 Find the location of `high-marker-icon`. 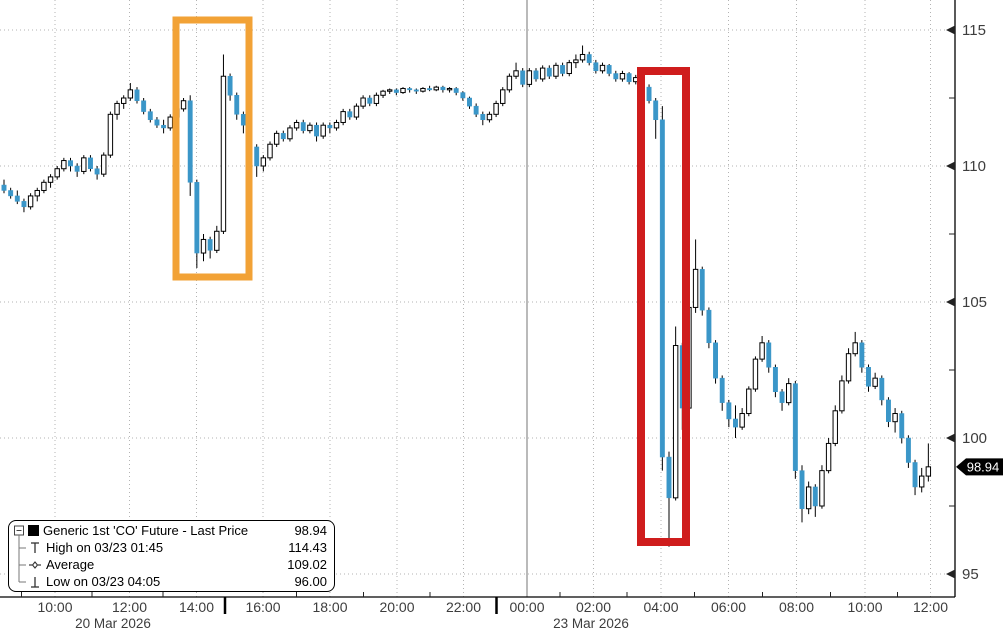

high-marker-icon is located at coordinates (35, 547).